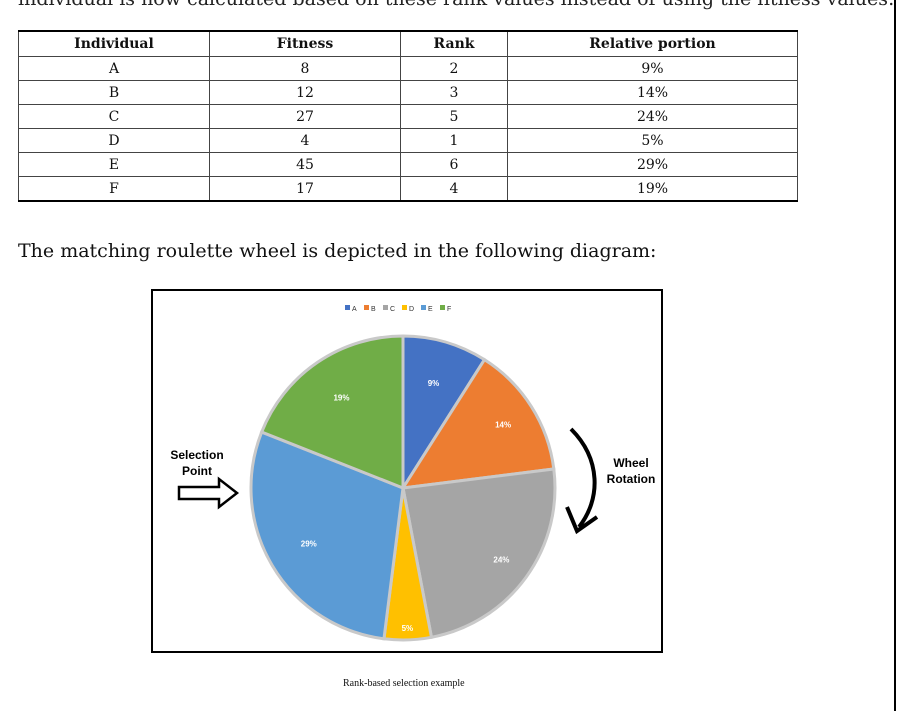 Image resolution: width=908 pixels, height=711 pixels. I want to click on cell: 1, so click(454, 140).